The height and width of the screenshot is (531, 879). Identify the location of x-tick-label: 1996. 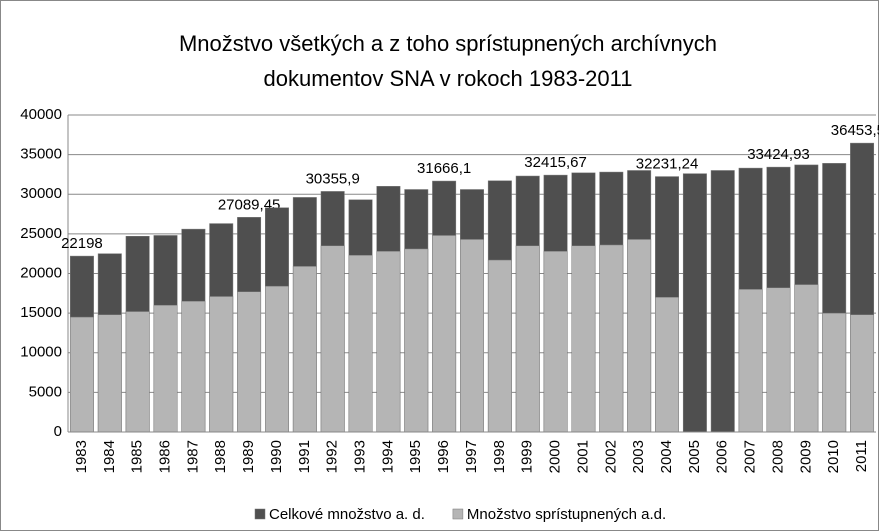
(443, 456).